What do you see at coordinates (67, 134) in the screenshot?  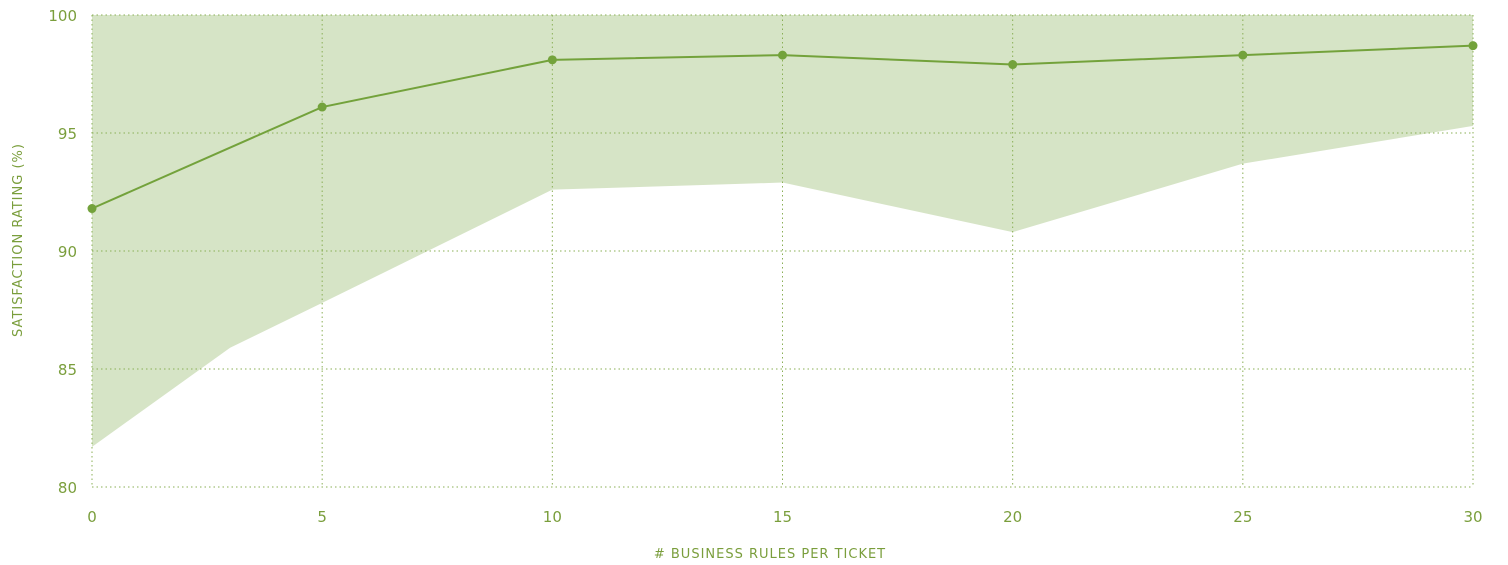 I see `y-tick-label: 95` at bounding box center [67, 134].